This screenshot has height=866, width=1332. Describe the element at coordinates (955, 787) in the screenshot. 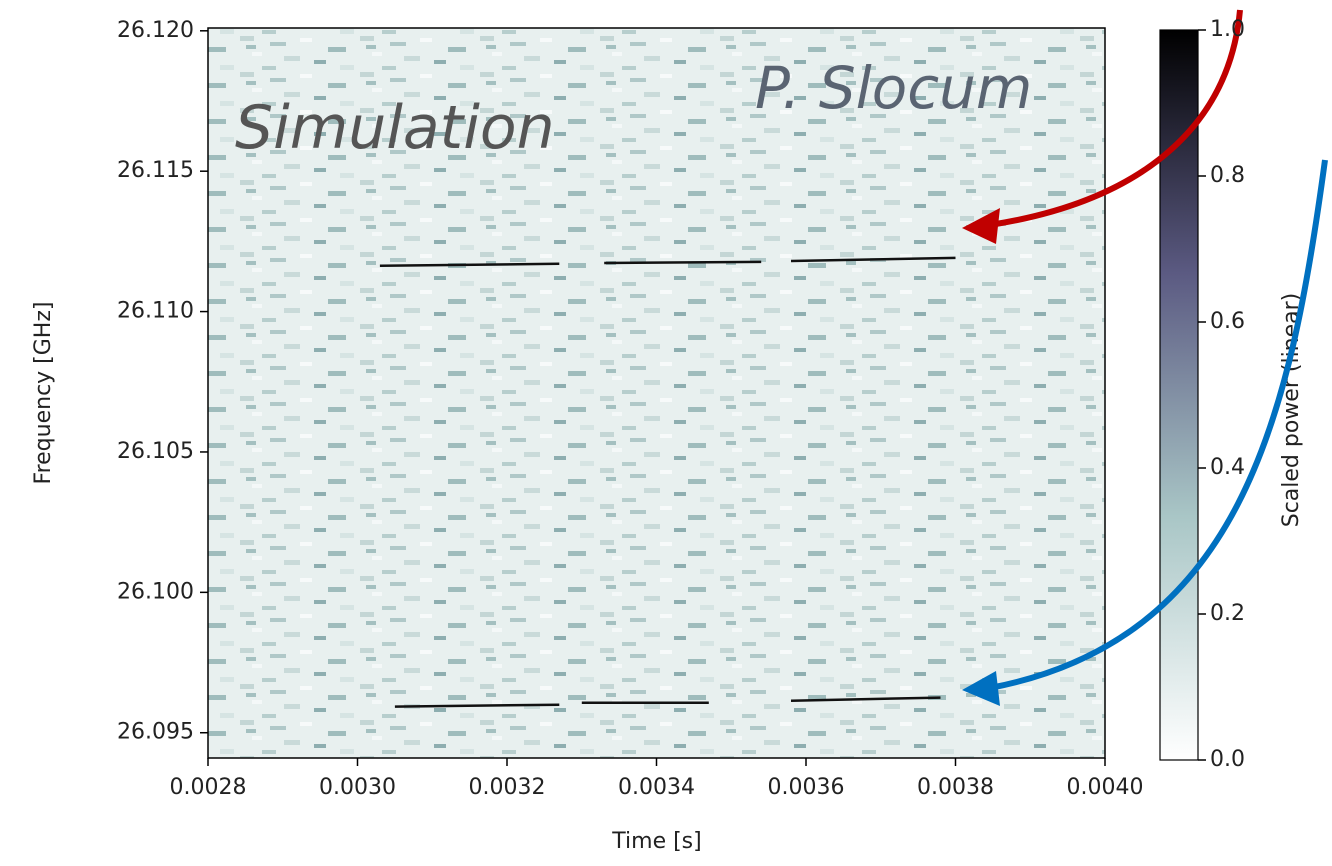

I see `x-tick-label: 0.0038` at that location.